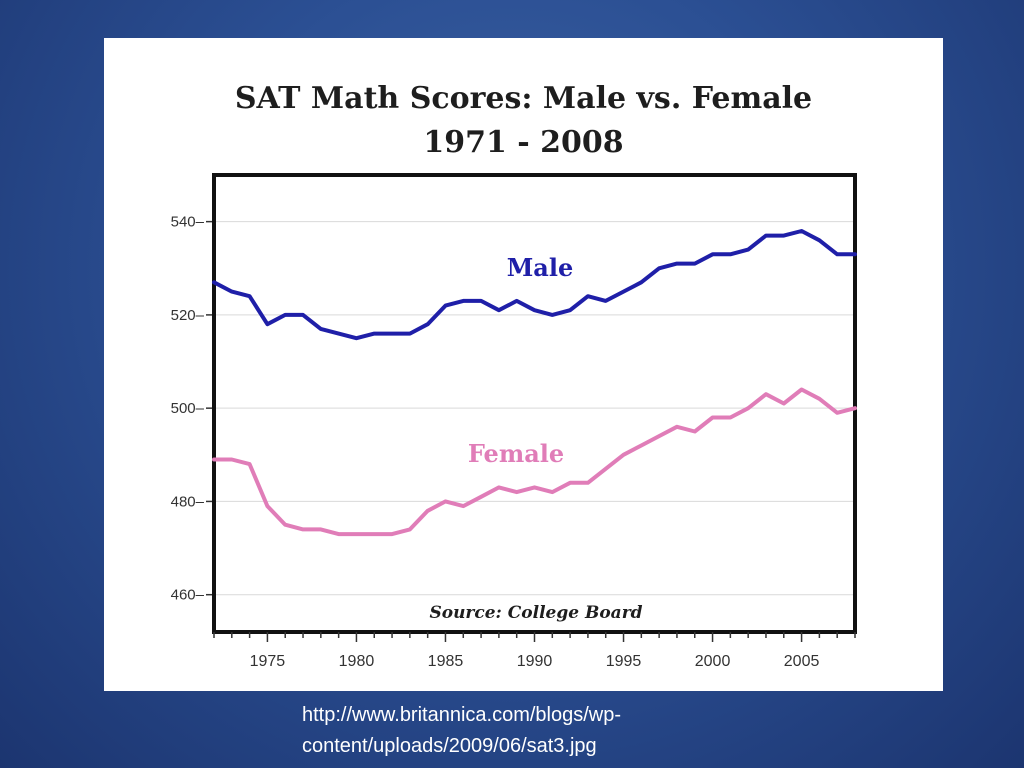 This screenshot has width=1024, height=768. What do you see at coordinates (449, 746) in the screenshot?
I see `source-url-line-2: content/uploads/2009/06/sat3.jpg` at bounding box center [449, 746].